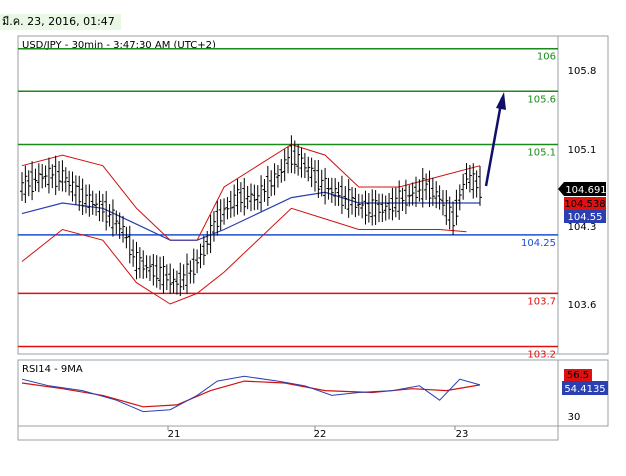 This screenshot has height=476, width=626. What do you see at coordinates (582, 227) in the screenshot?
I see `price-tick: 104.3` at bounding box center [582, 227].